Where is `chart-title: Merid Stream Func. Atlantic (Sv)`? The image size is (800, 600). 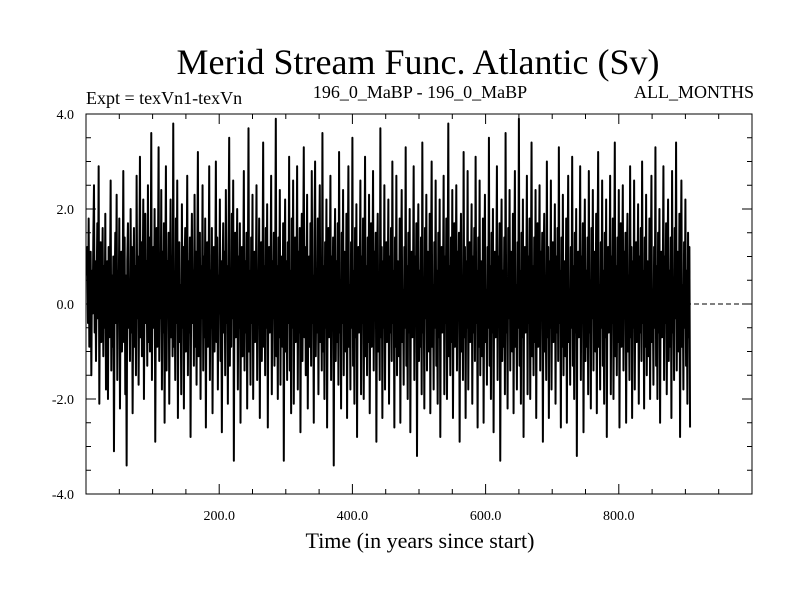
chart-title: Merid Stream Func. Atlantic (Sv) is located at coordinates (418, 62).